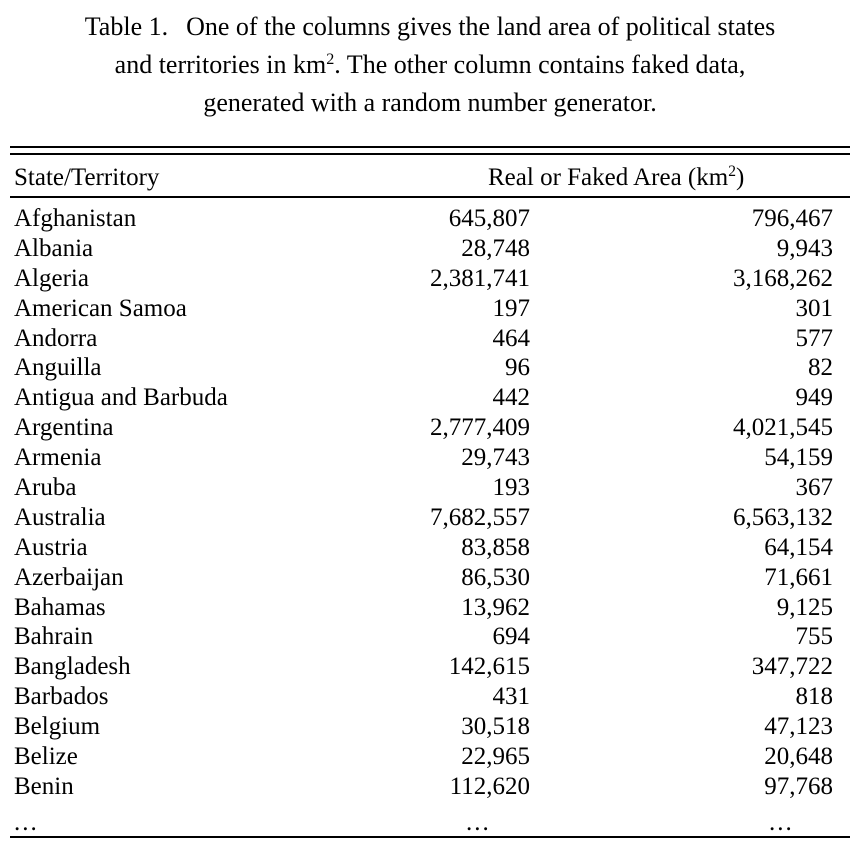  What do you see at coordinates (430, 697) in the screenshot?
I see `table-row: Barbados 431 818` at bounding box center [430, 697].